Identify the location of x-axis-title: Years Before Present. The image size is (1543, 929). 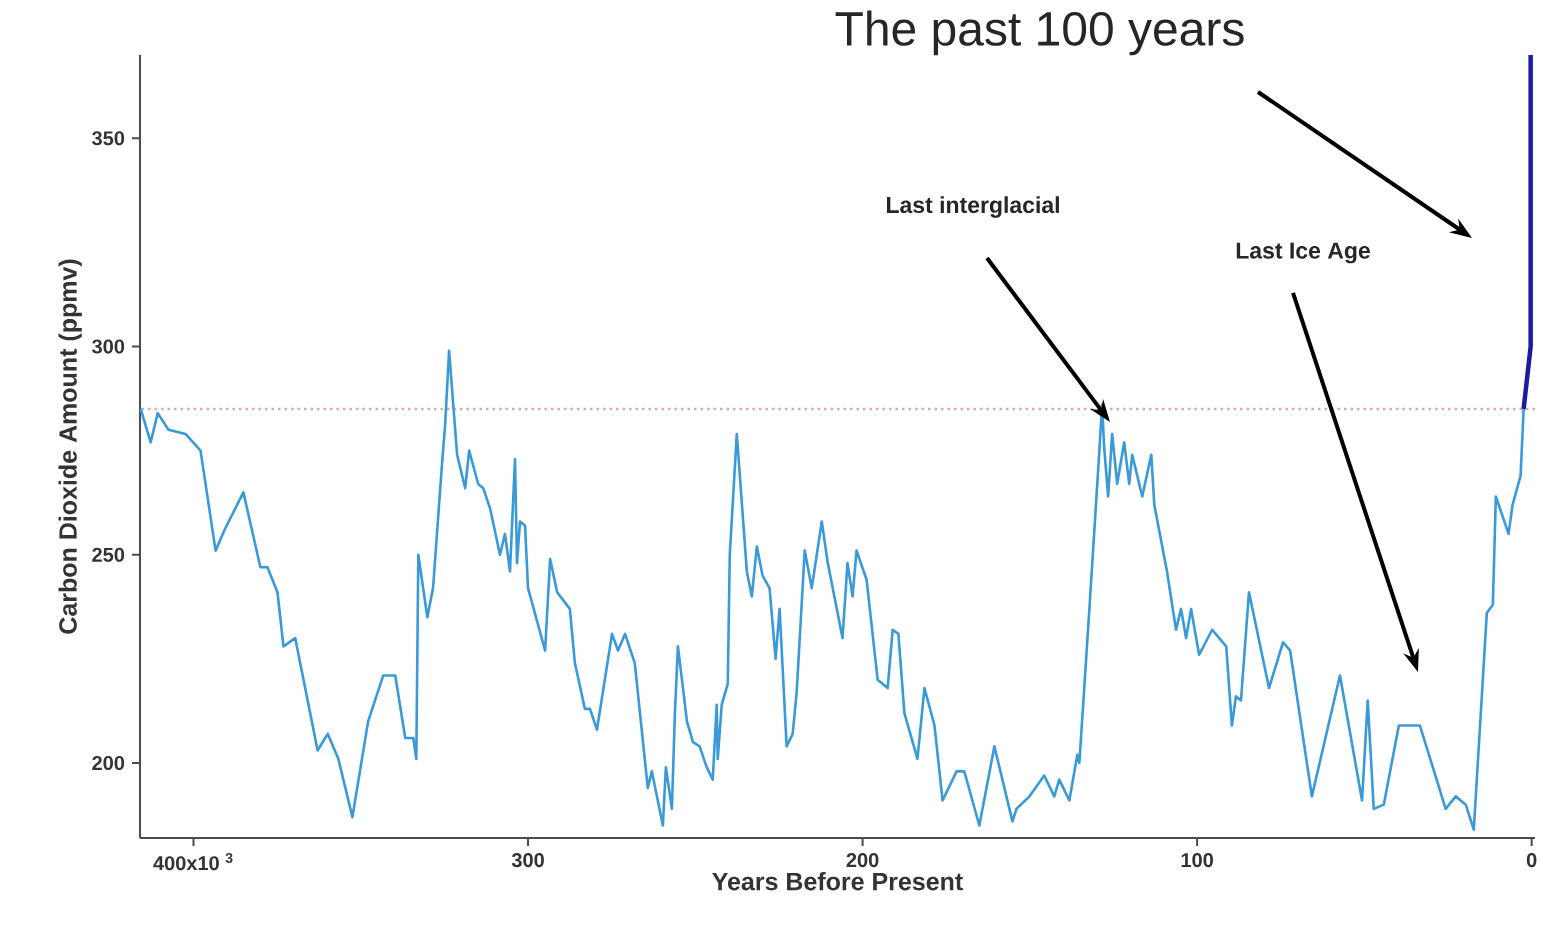
(837, 881).